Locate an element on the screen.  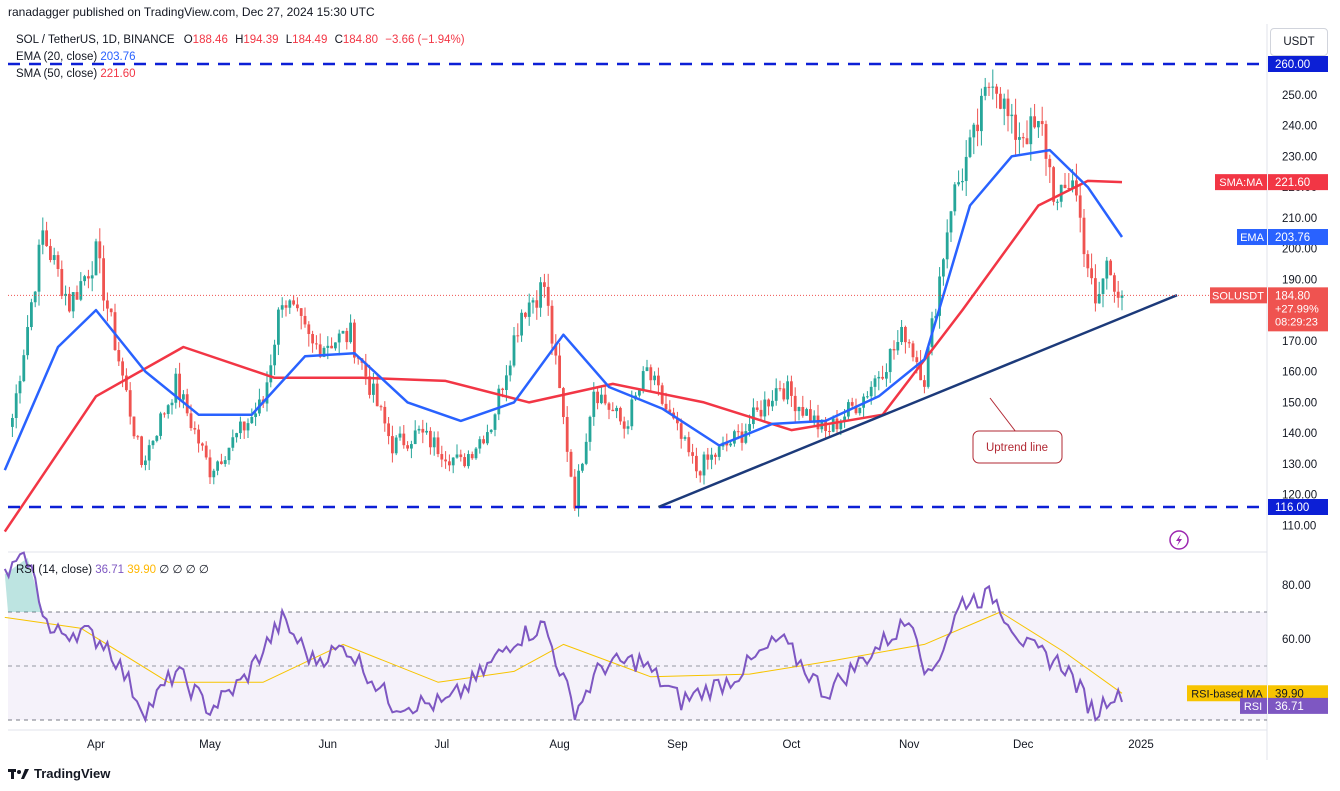
rsi-ma-tag-name-bg is located at coordinates (1227, 693).